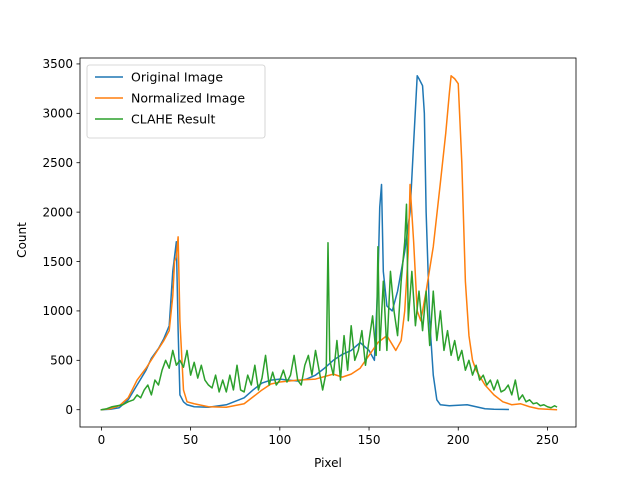 This screenshot has height=480, width=640. Describe the element at coordinates (102, 440) in the screenshot. I see `x-tick-label: 0` at that location.